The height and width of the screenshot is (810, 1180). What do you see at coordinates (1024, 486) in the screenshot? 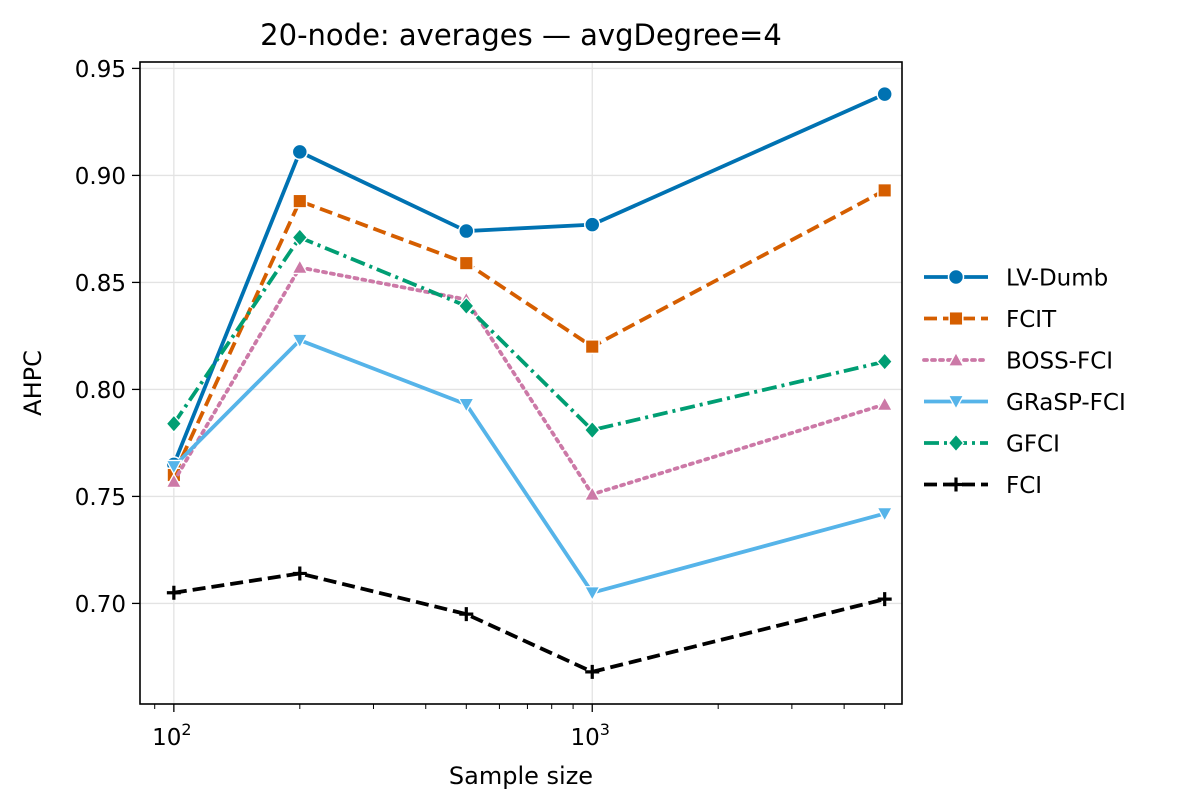
I see `legend-label: FCI` at bounding box center [1024, 486].